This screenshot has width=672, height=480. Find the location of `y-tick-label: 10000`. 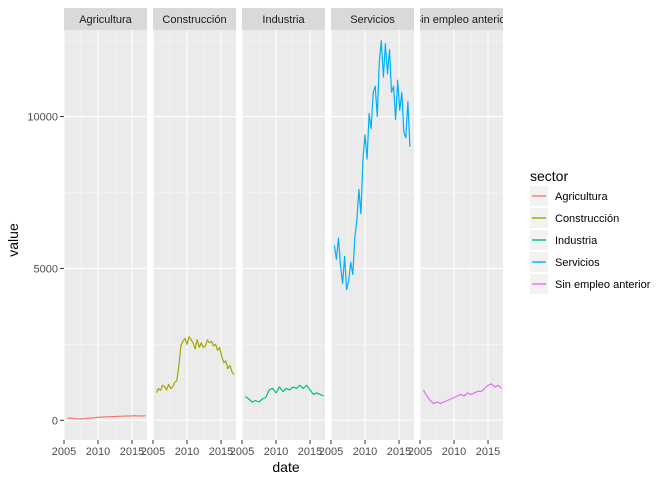

y-tick-label: 10000 is located at coordinates (42, 118).